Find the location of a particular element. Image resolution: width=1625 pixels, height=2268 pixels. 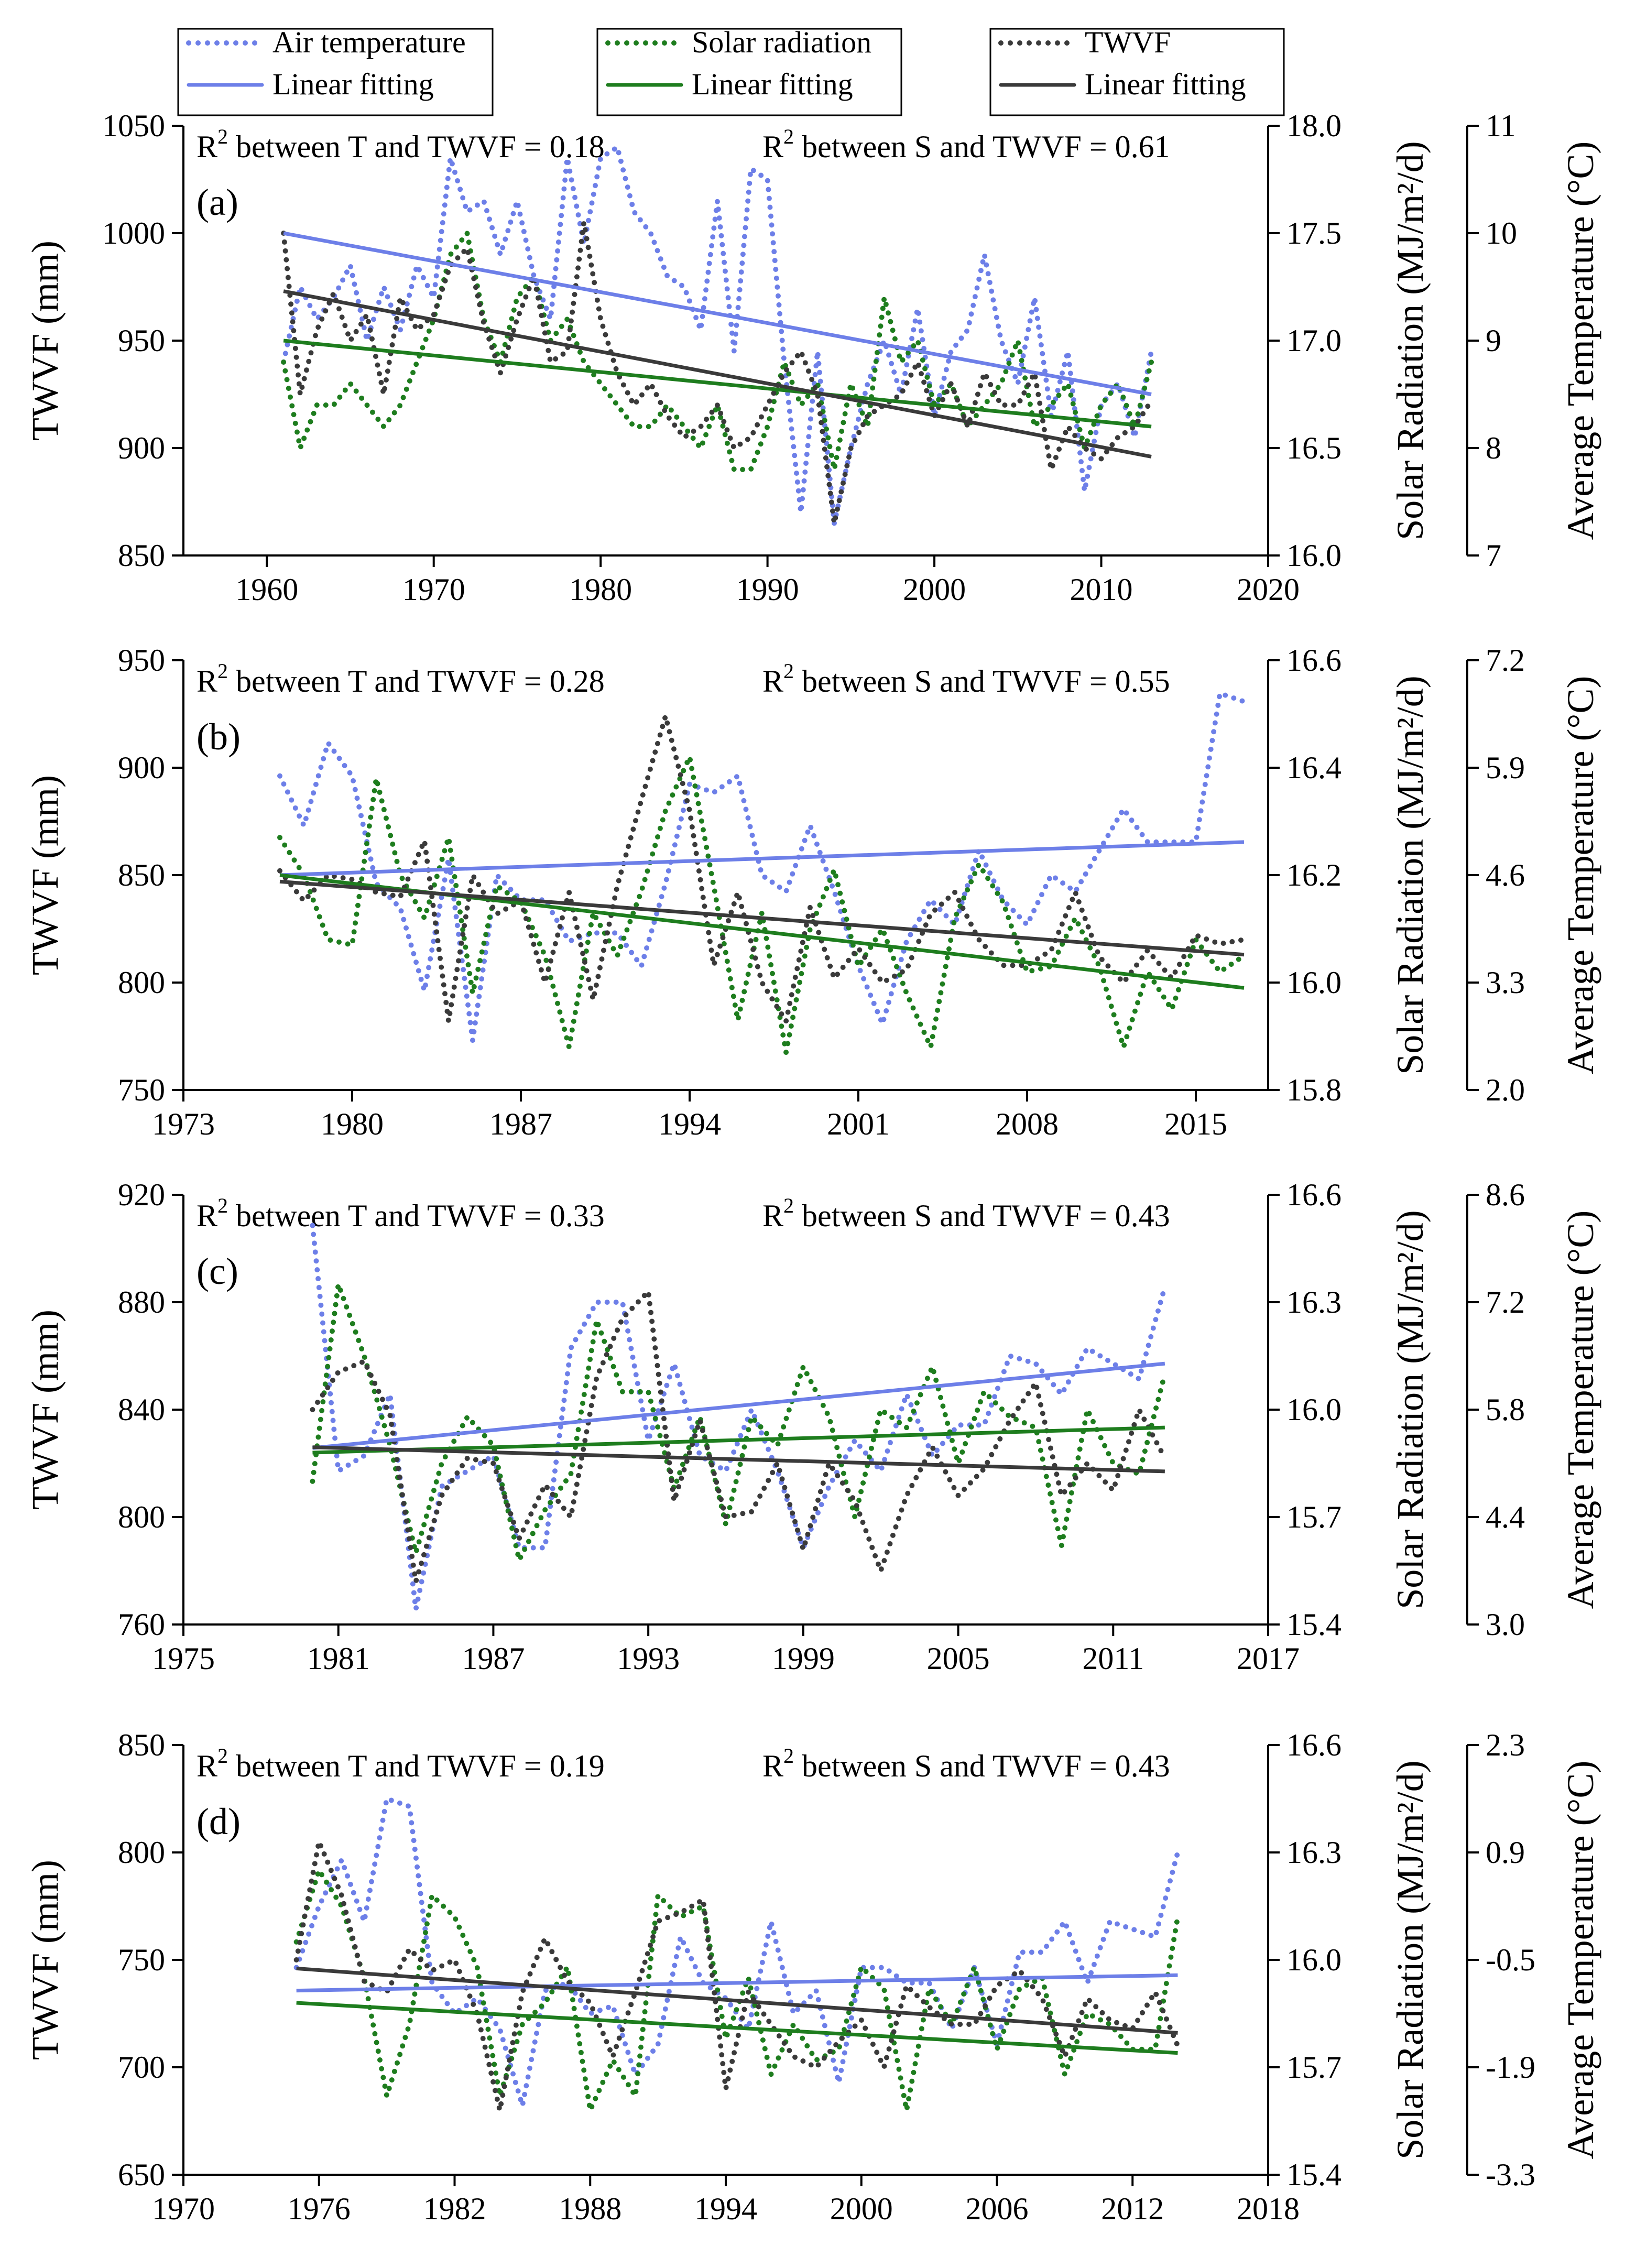

x-tick-label: 1970 is located at coordinates (433, 589).